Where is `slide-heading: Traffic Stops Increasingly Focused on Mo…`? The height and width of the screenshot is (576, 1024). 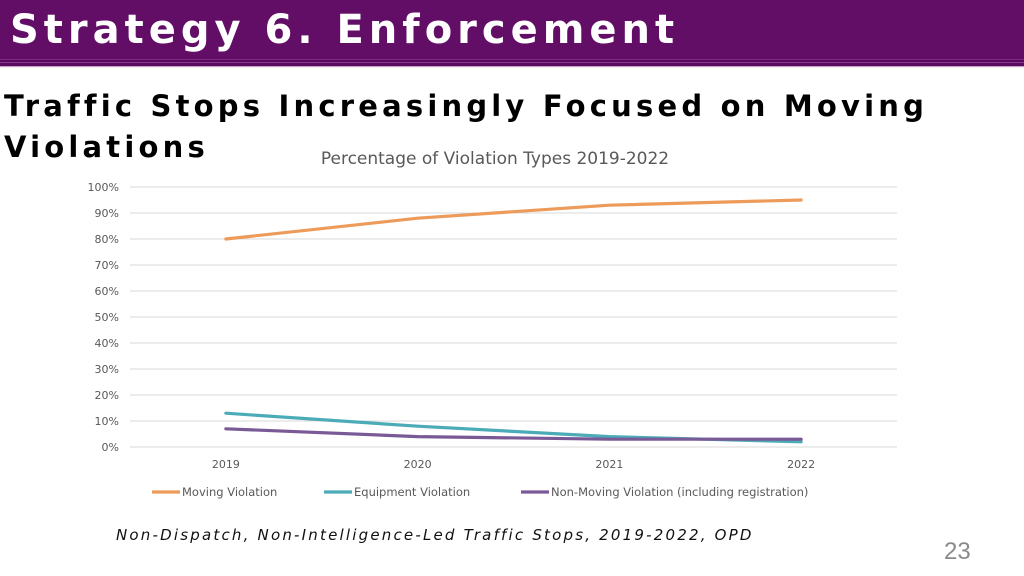
slide-heading: Traffic Stops Increasingly Focused on Mo… is located at coordinates (466, 126).